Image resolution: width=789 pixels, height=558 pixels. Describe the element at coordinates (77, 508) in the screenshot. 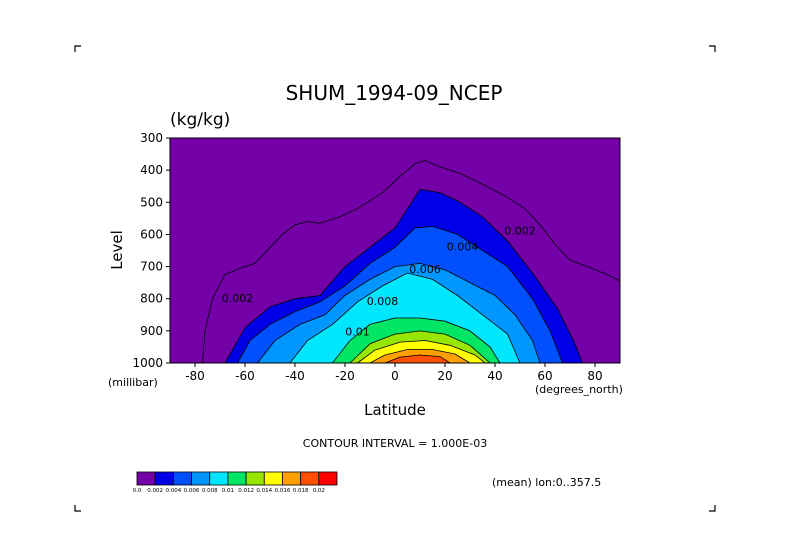

I see `crop-mark-bottom-left` at that location.